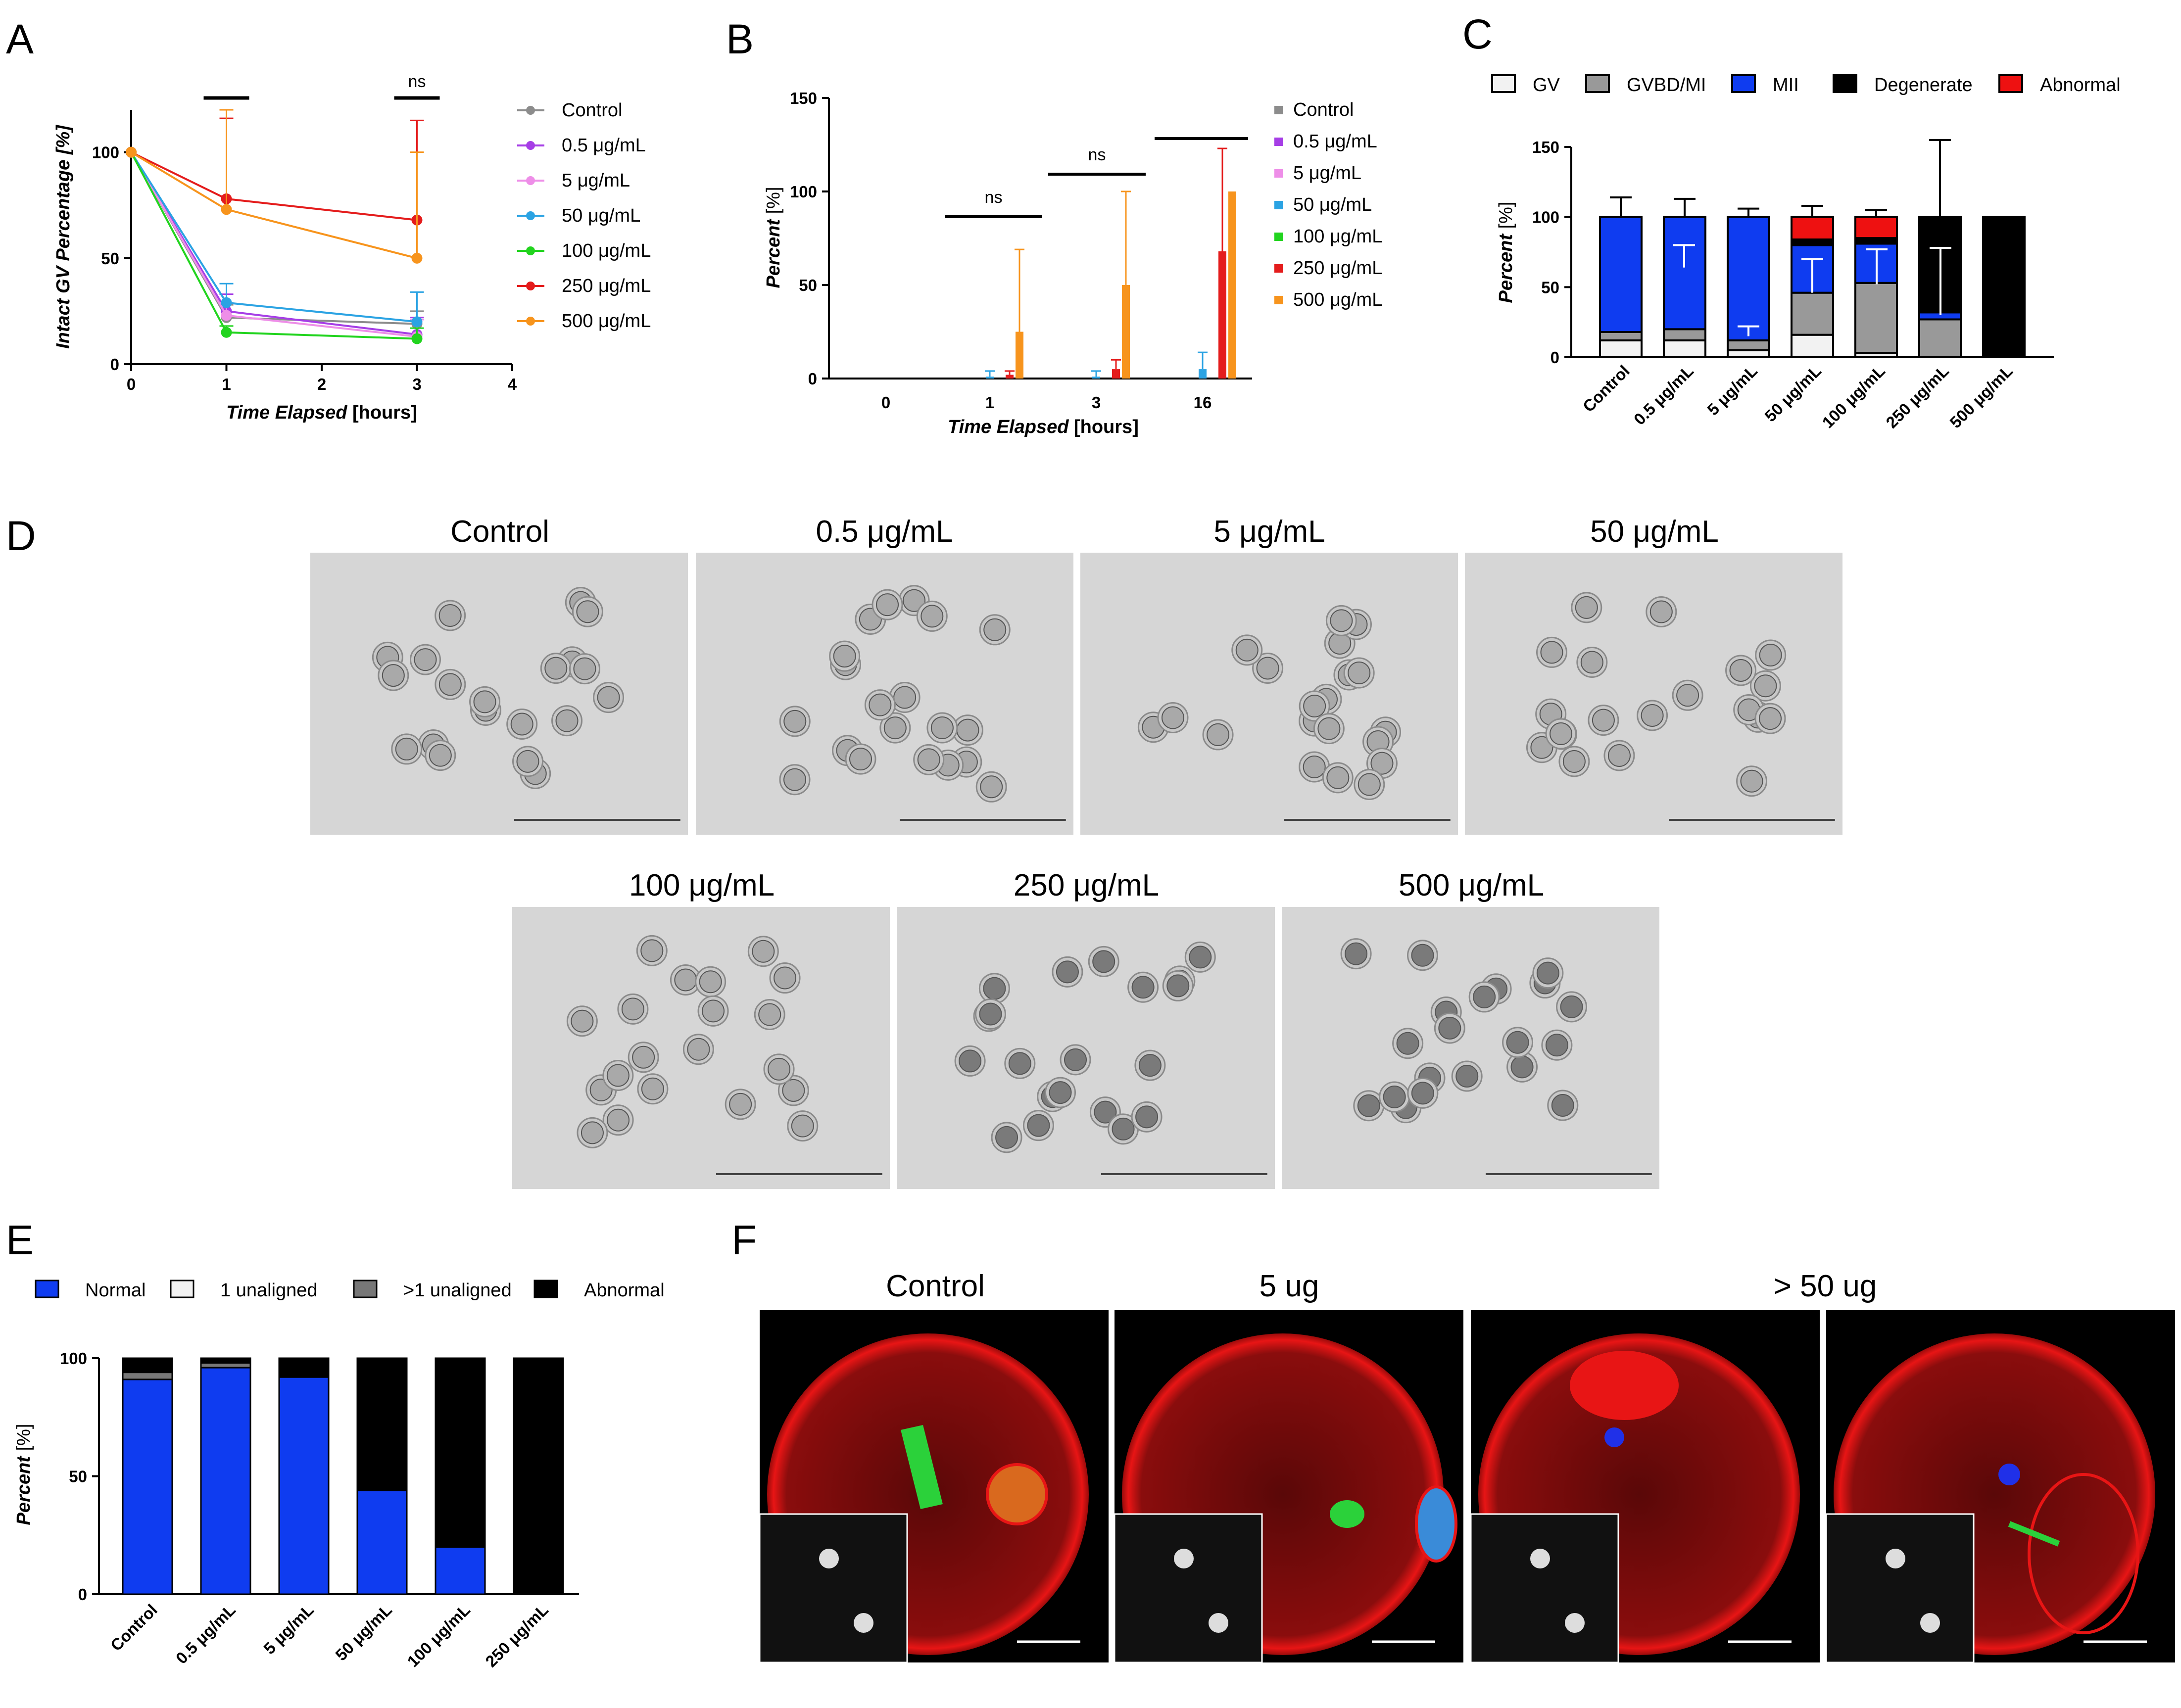  I want to click on c-legend-swatch, so click(1845, 83).